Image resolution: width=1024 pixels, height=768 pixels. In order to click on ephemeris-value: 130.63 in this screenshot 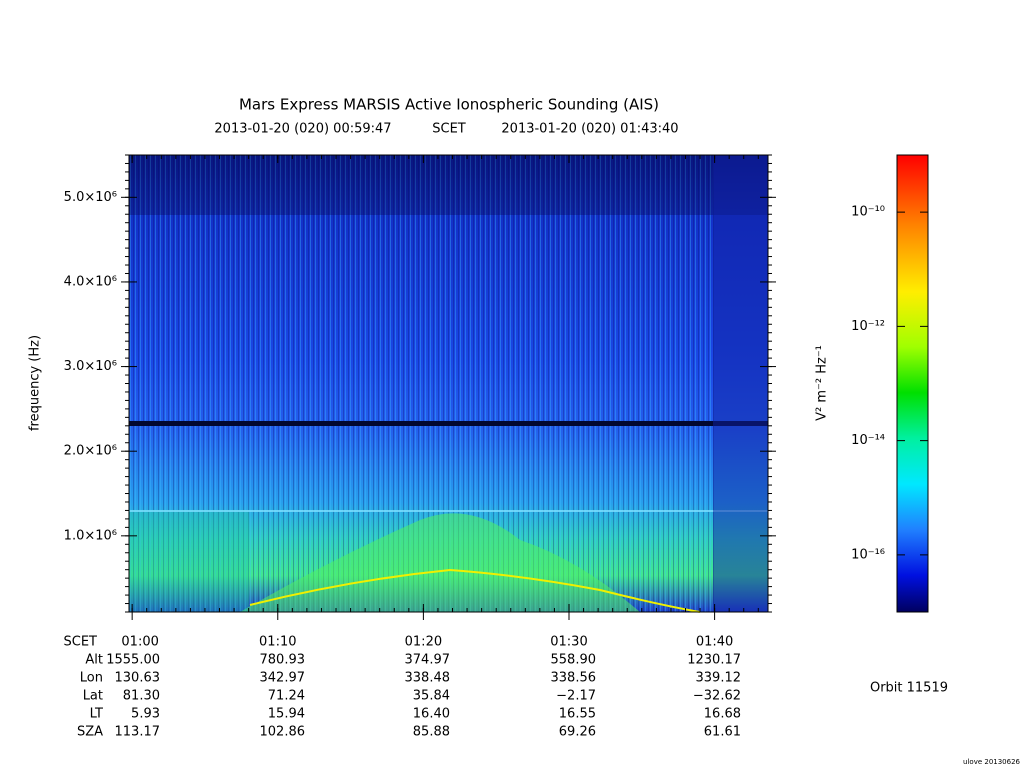, I will do `click(138, 678)`.